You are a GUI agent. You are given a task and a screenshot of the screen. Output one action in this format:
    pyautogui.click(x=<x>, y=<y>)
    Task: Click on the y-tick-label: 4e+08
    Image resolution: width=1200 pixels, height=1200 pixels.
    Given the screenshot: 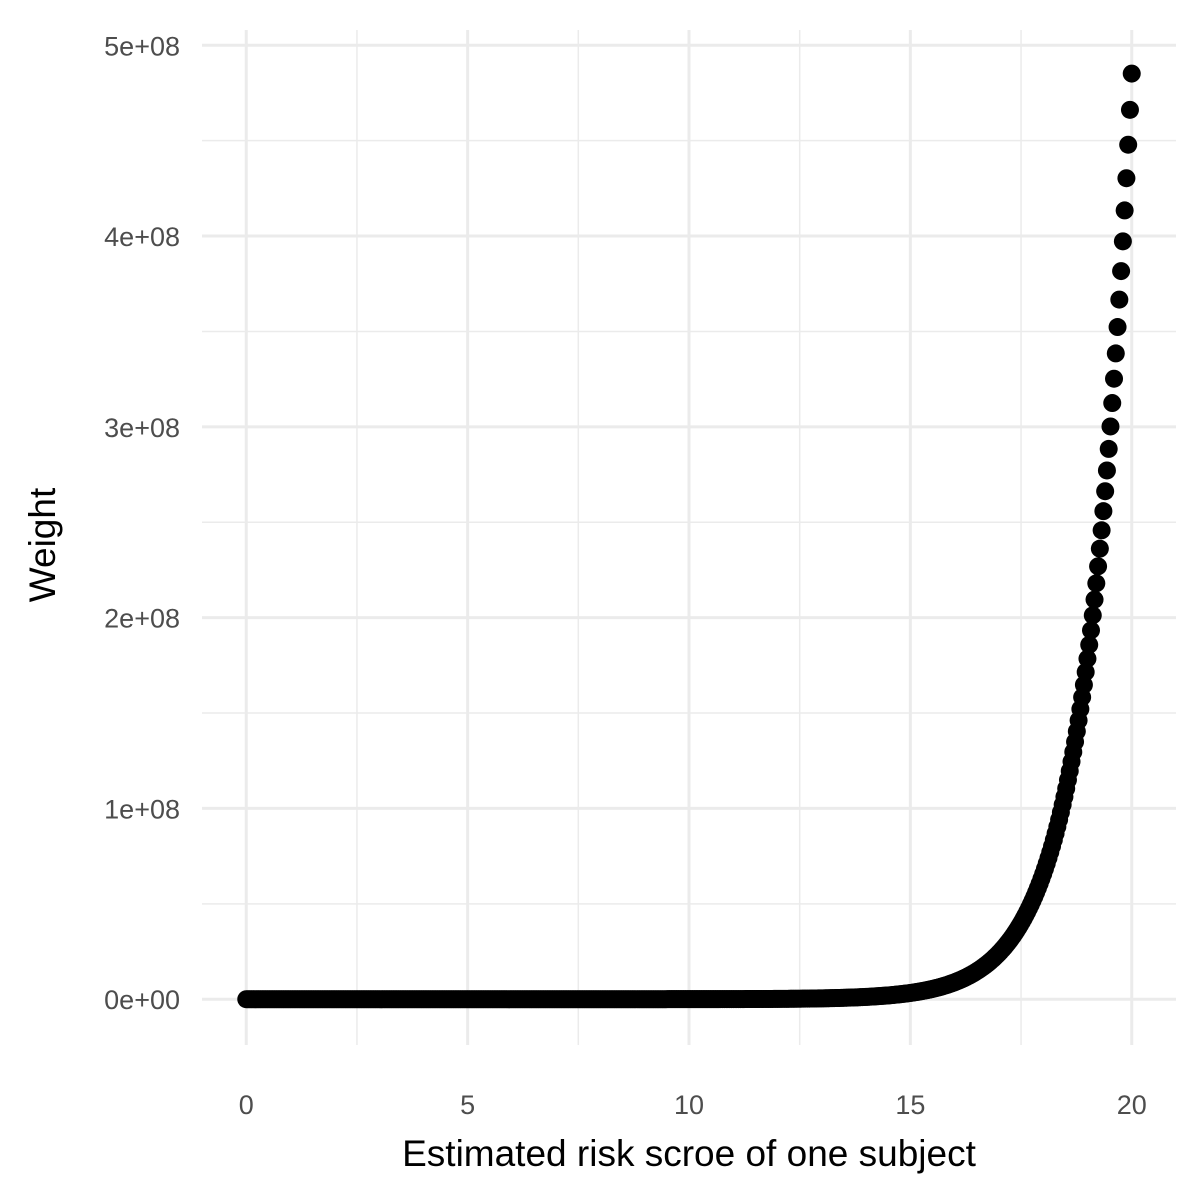 What is the action you would take?
    pyautogui.click(x=142, y=237)
    